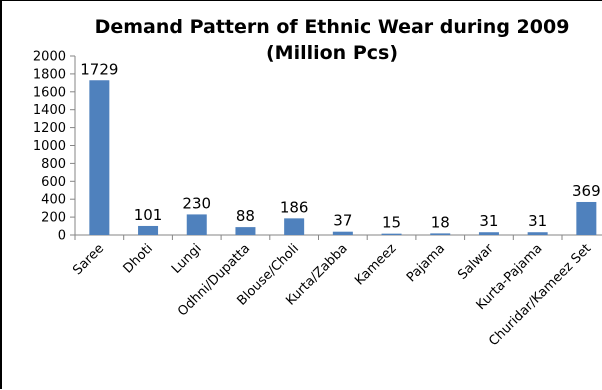 Image resolution: width=602 pixels, height=390 pixels. What do you see at coordinates (49, 110) in the screenshot?
I see `y-tick-label: 1400` at bounding box center [49, 110].